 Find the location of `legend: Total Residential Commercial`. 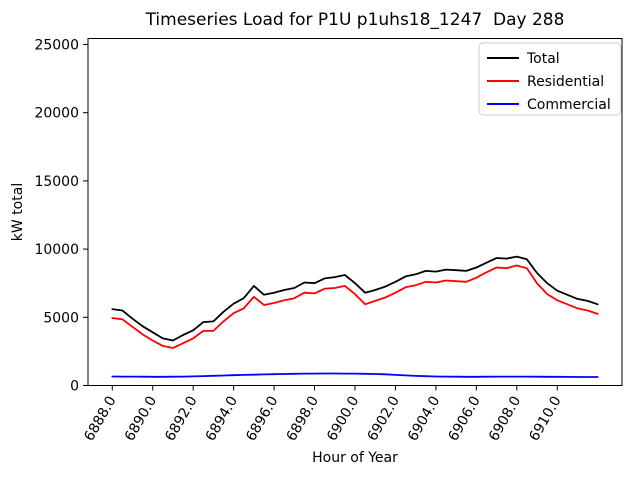

legend: Total Residential Commercial is located at coordinates (550, 79).